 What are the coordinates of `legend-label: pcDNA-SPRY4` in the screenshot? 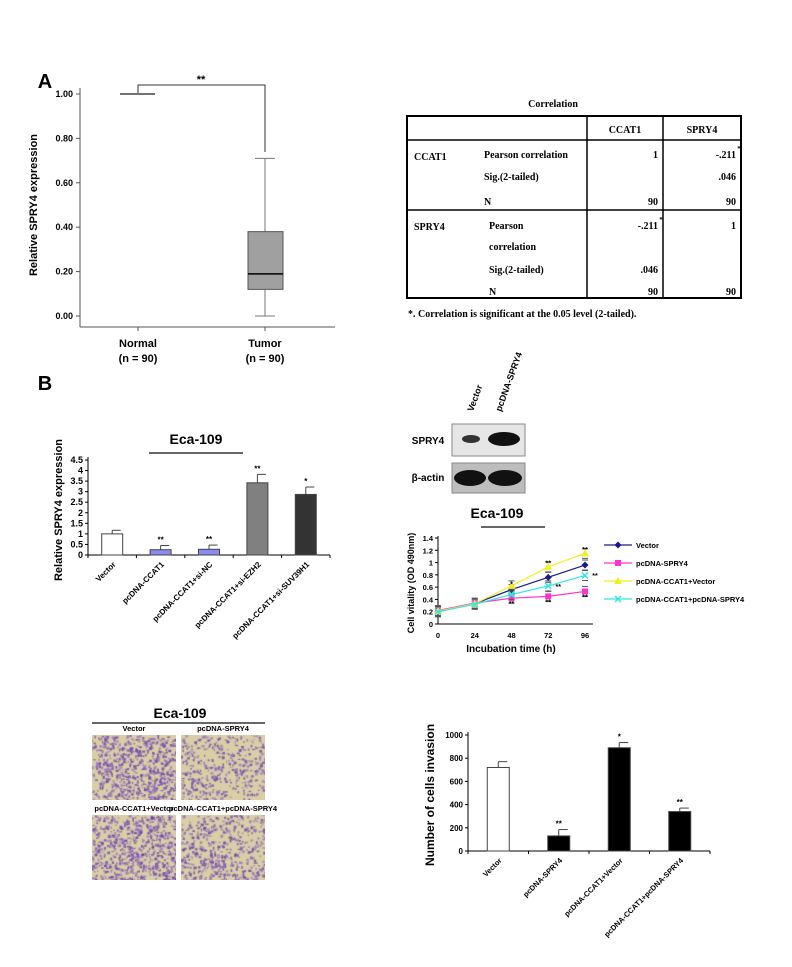 It's located at (662, 563).